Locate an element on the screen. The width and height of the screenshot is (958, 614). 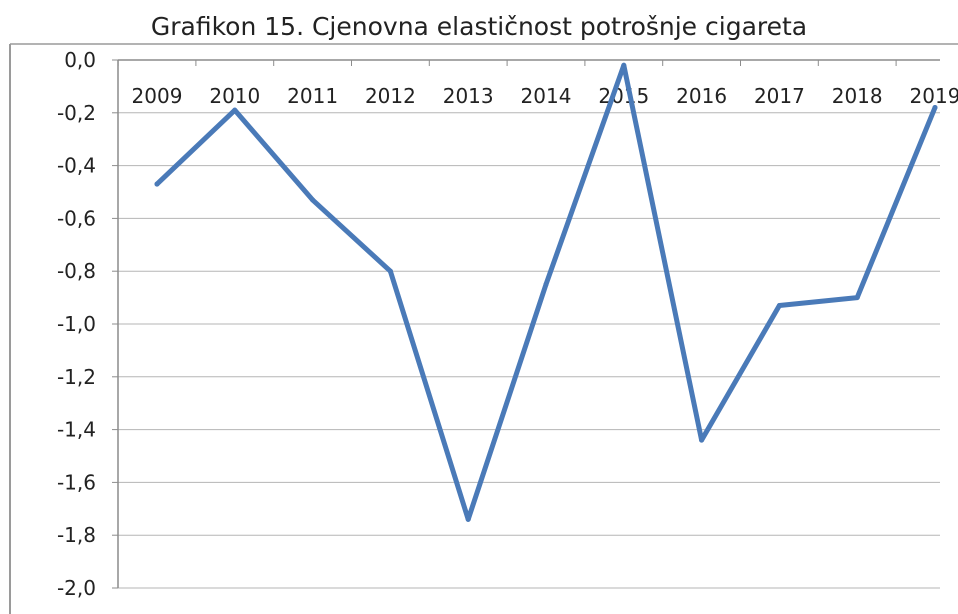
y-tick-label: -1,6 is located at coordinates (76, 482).